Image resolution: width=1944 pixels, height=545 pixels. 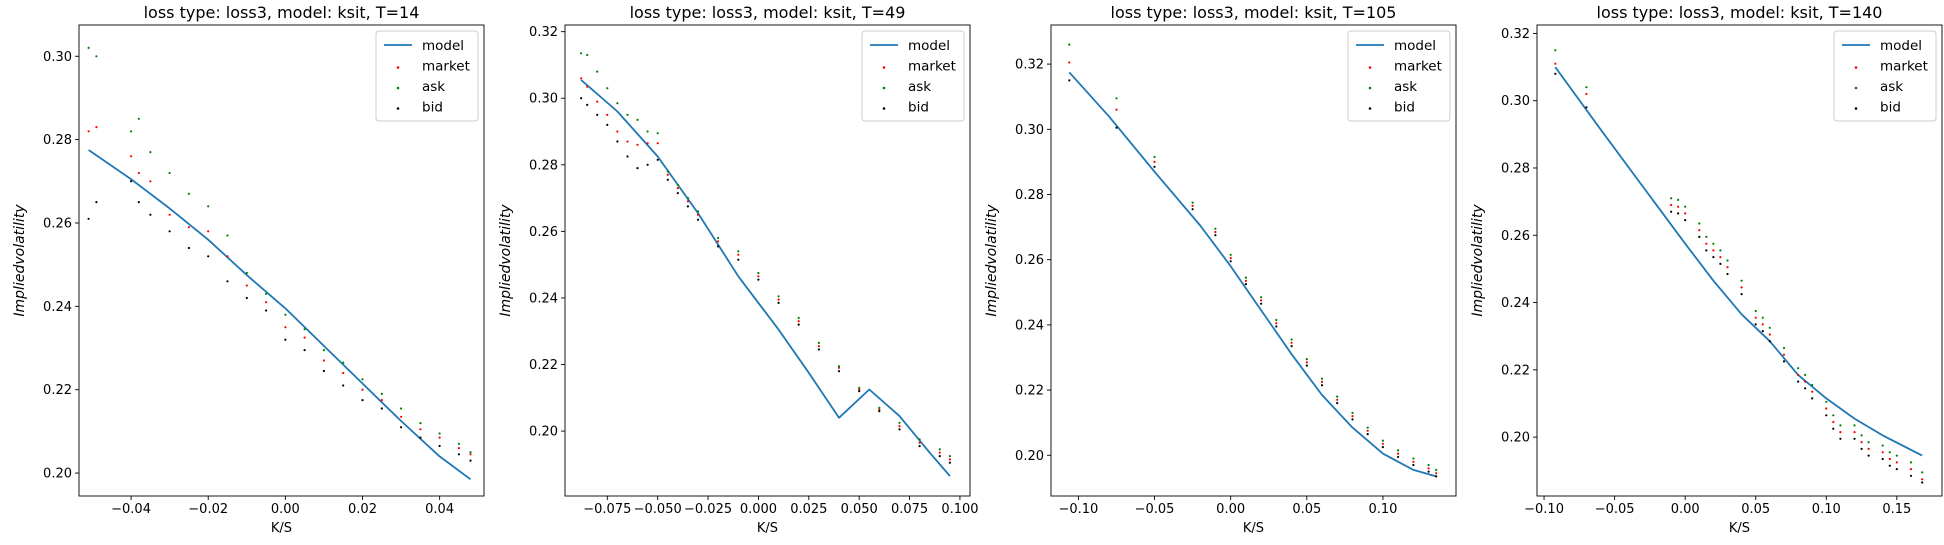 What do you see at coordinates (1896, 509) in the screenshot?
I see `x-tick-label: 0.15` at bounding box center [1896, 509].